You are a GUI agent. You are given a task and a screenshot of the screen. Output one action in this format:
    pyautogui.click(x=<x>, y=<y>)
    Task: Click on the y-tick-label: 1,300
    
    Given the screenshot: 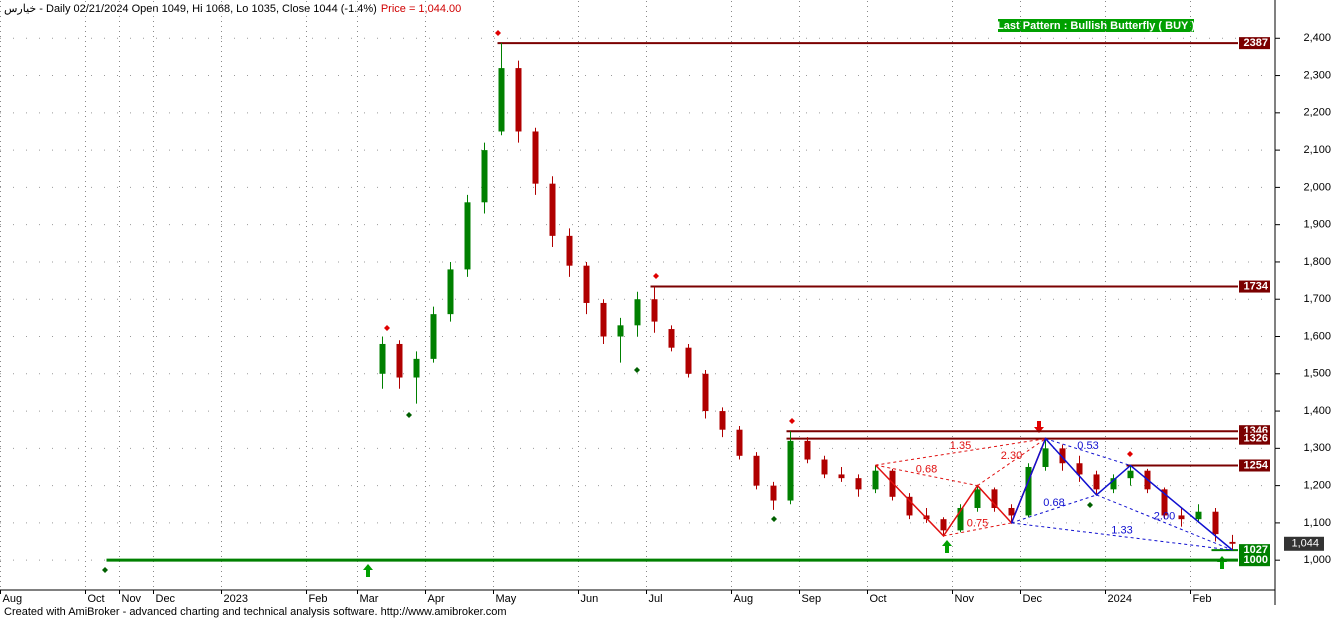 What is the action you would take?
    pyautogui.click(x=1317, y=448)
    